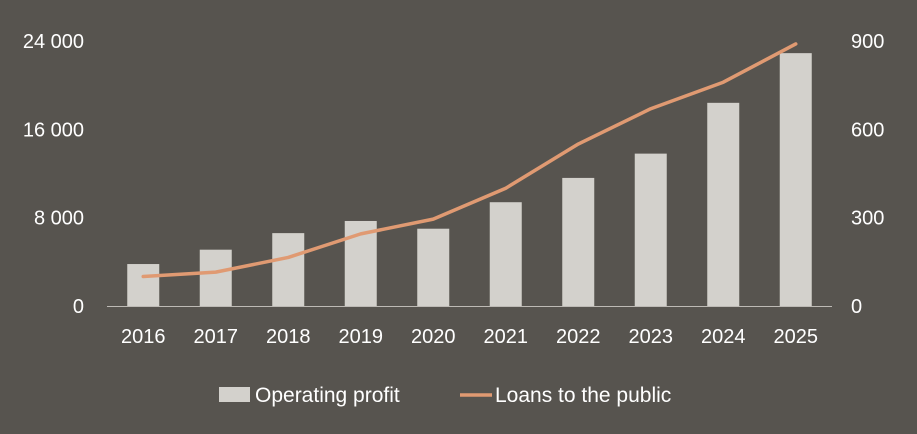 The height and width of the screenshot is (434, 917). I want to click on right-axis-tick-label: 300, so click(867, 219).